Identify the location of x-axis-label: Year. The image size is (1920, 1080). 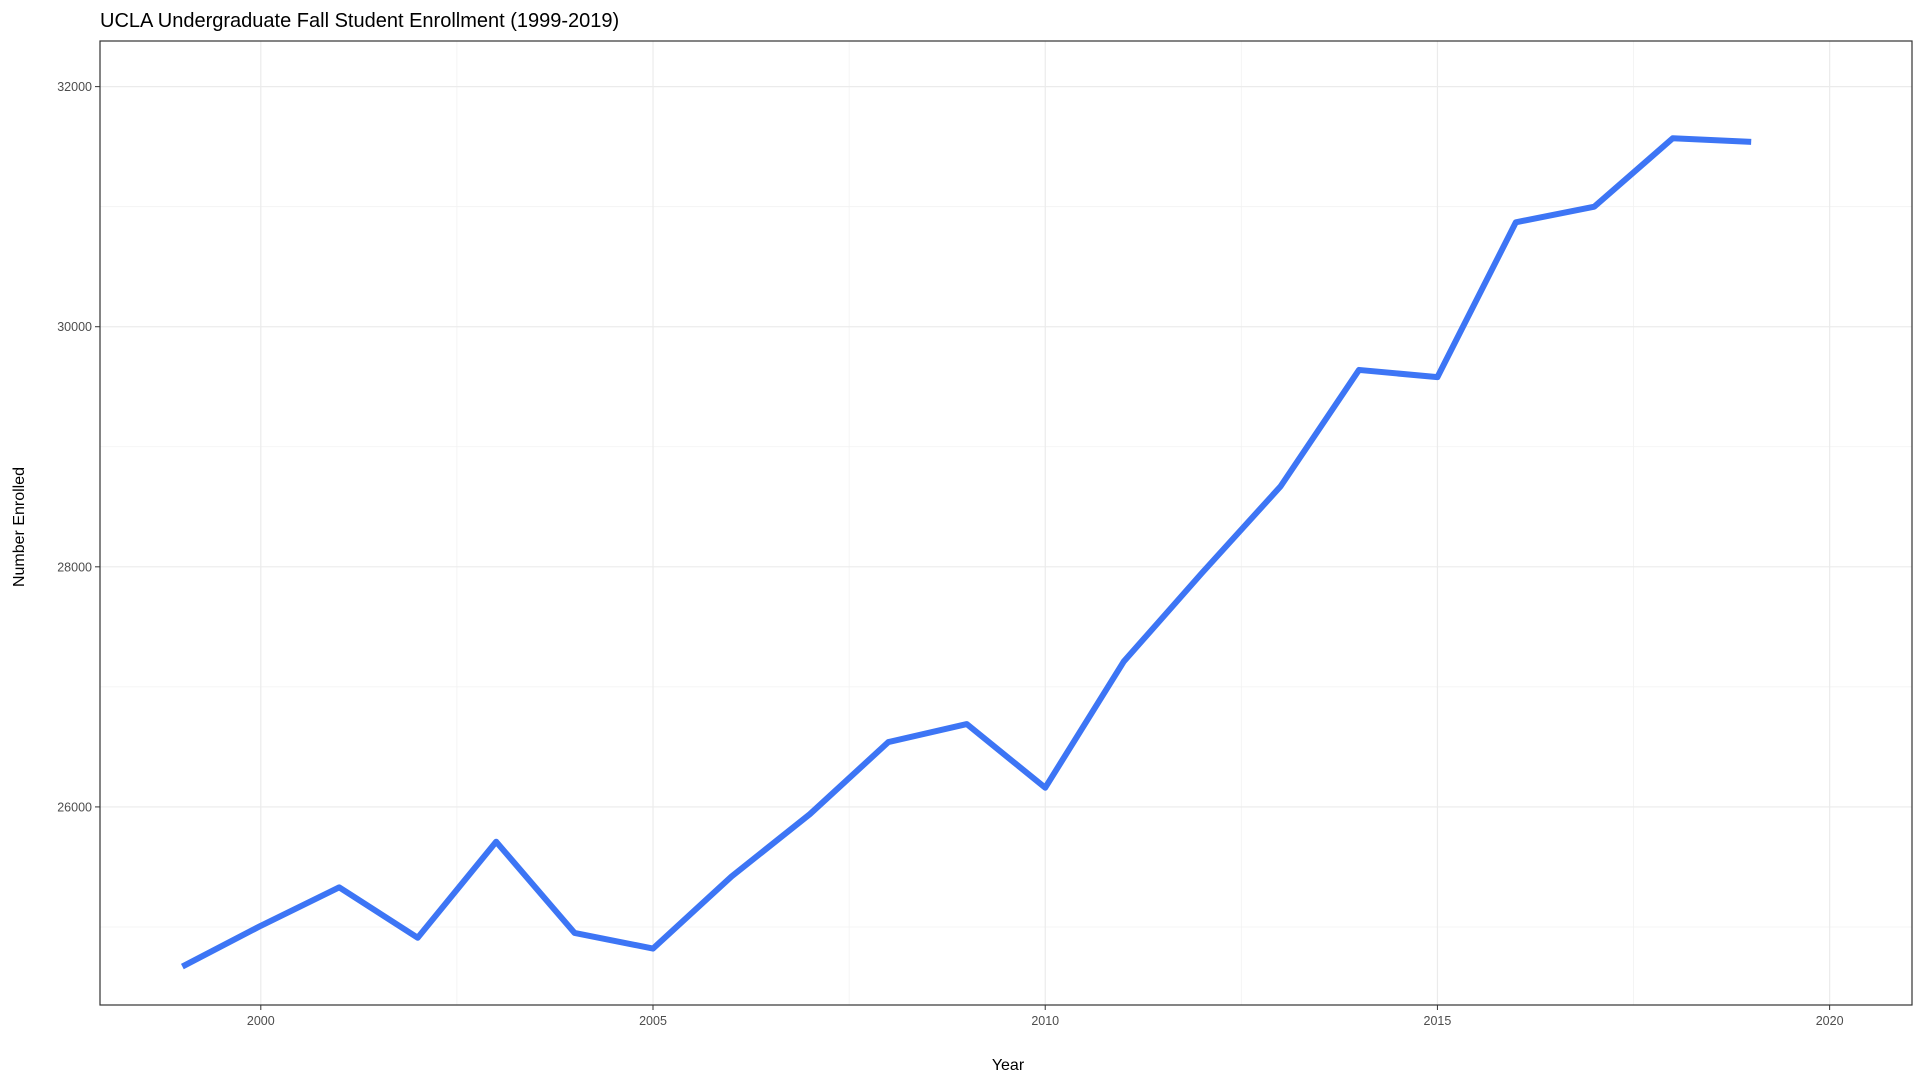
(1008, 1065).